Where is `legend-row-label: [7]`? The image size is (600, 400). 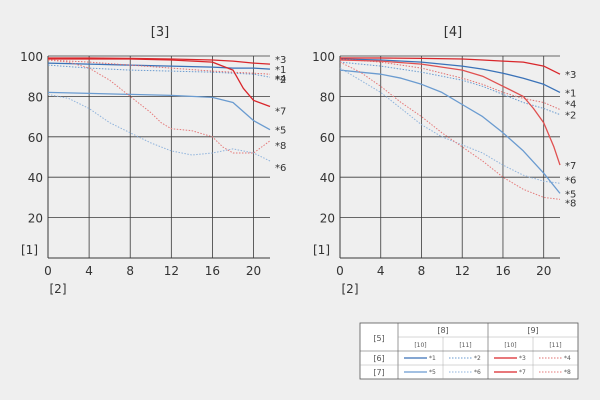
legend-row-label: [7] is located at coordinates (378, 372).